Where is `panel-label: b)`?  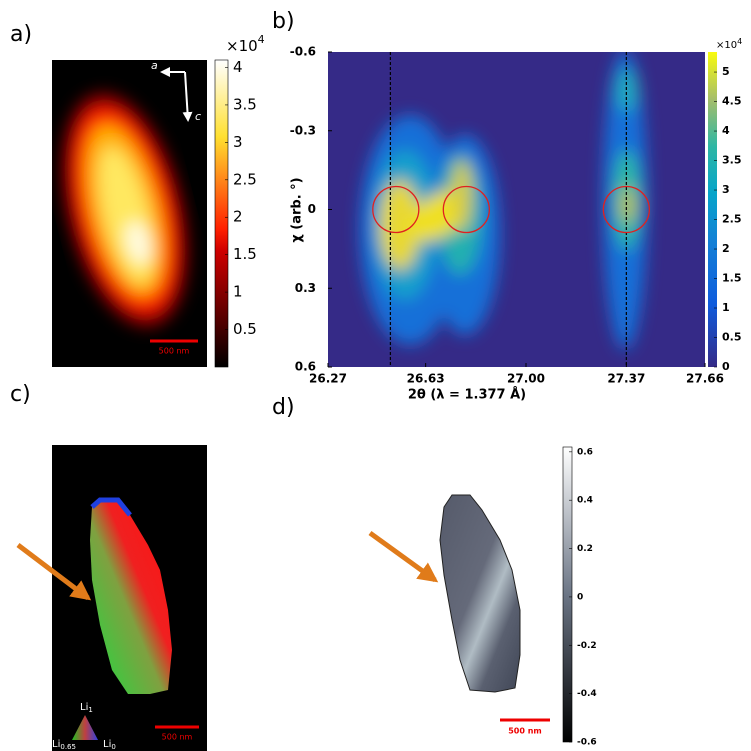
panel-label: b) is located at coordinates (283, 21).